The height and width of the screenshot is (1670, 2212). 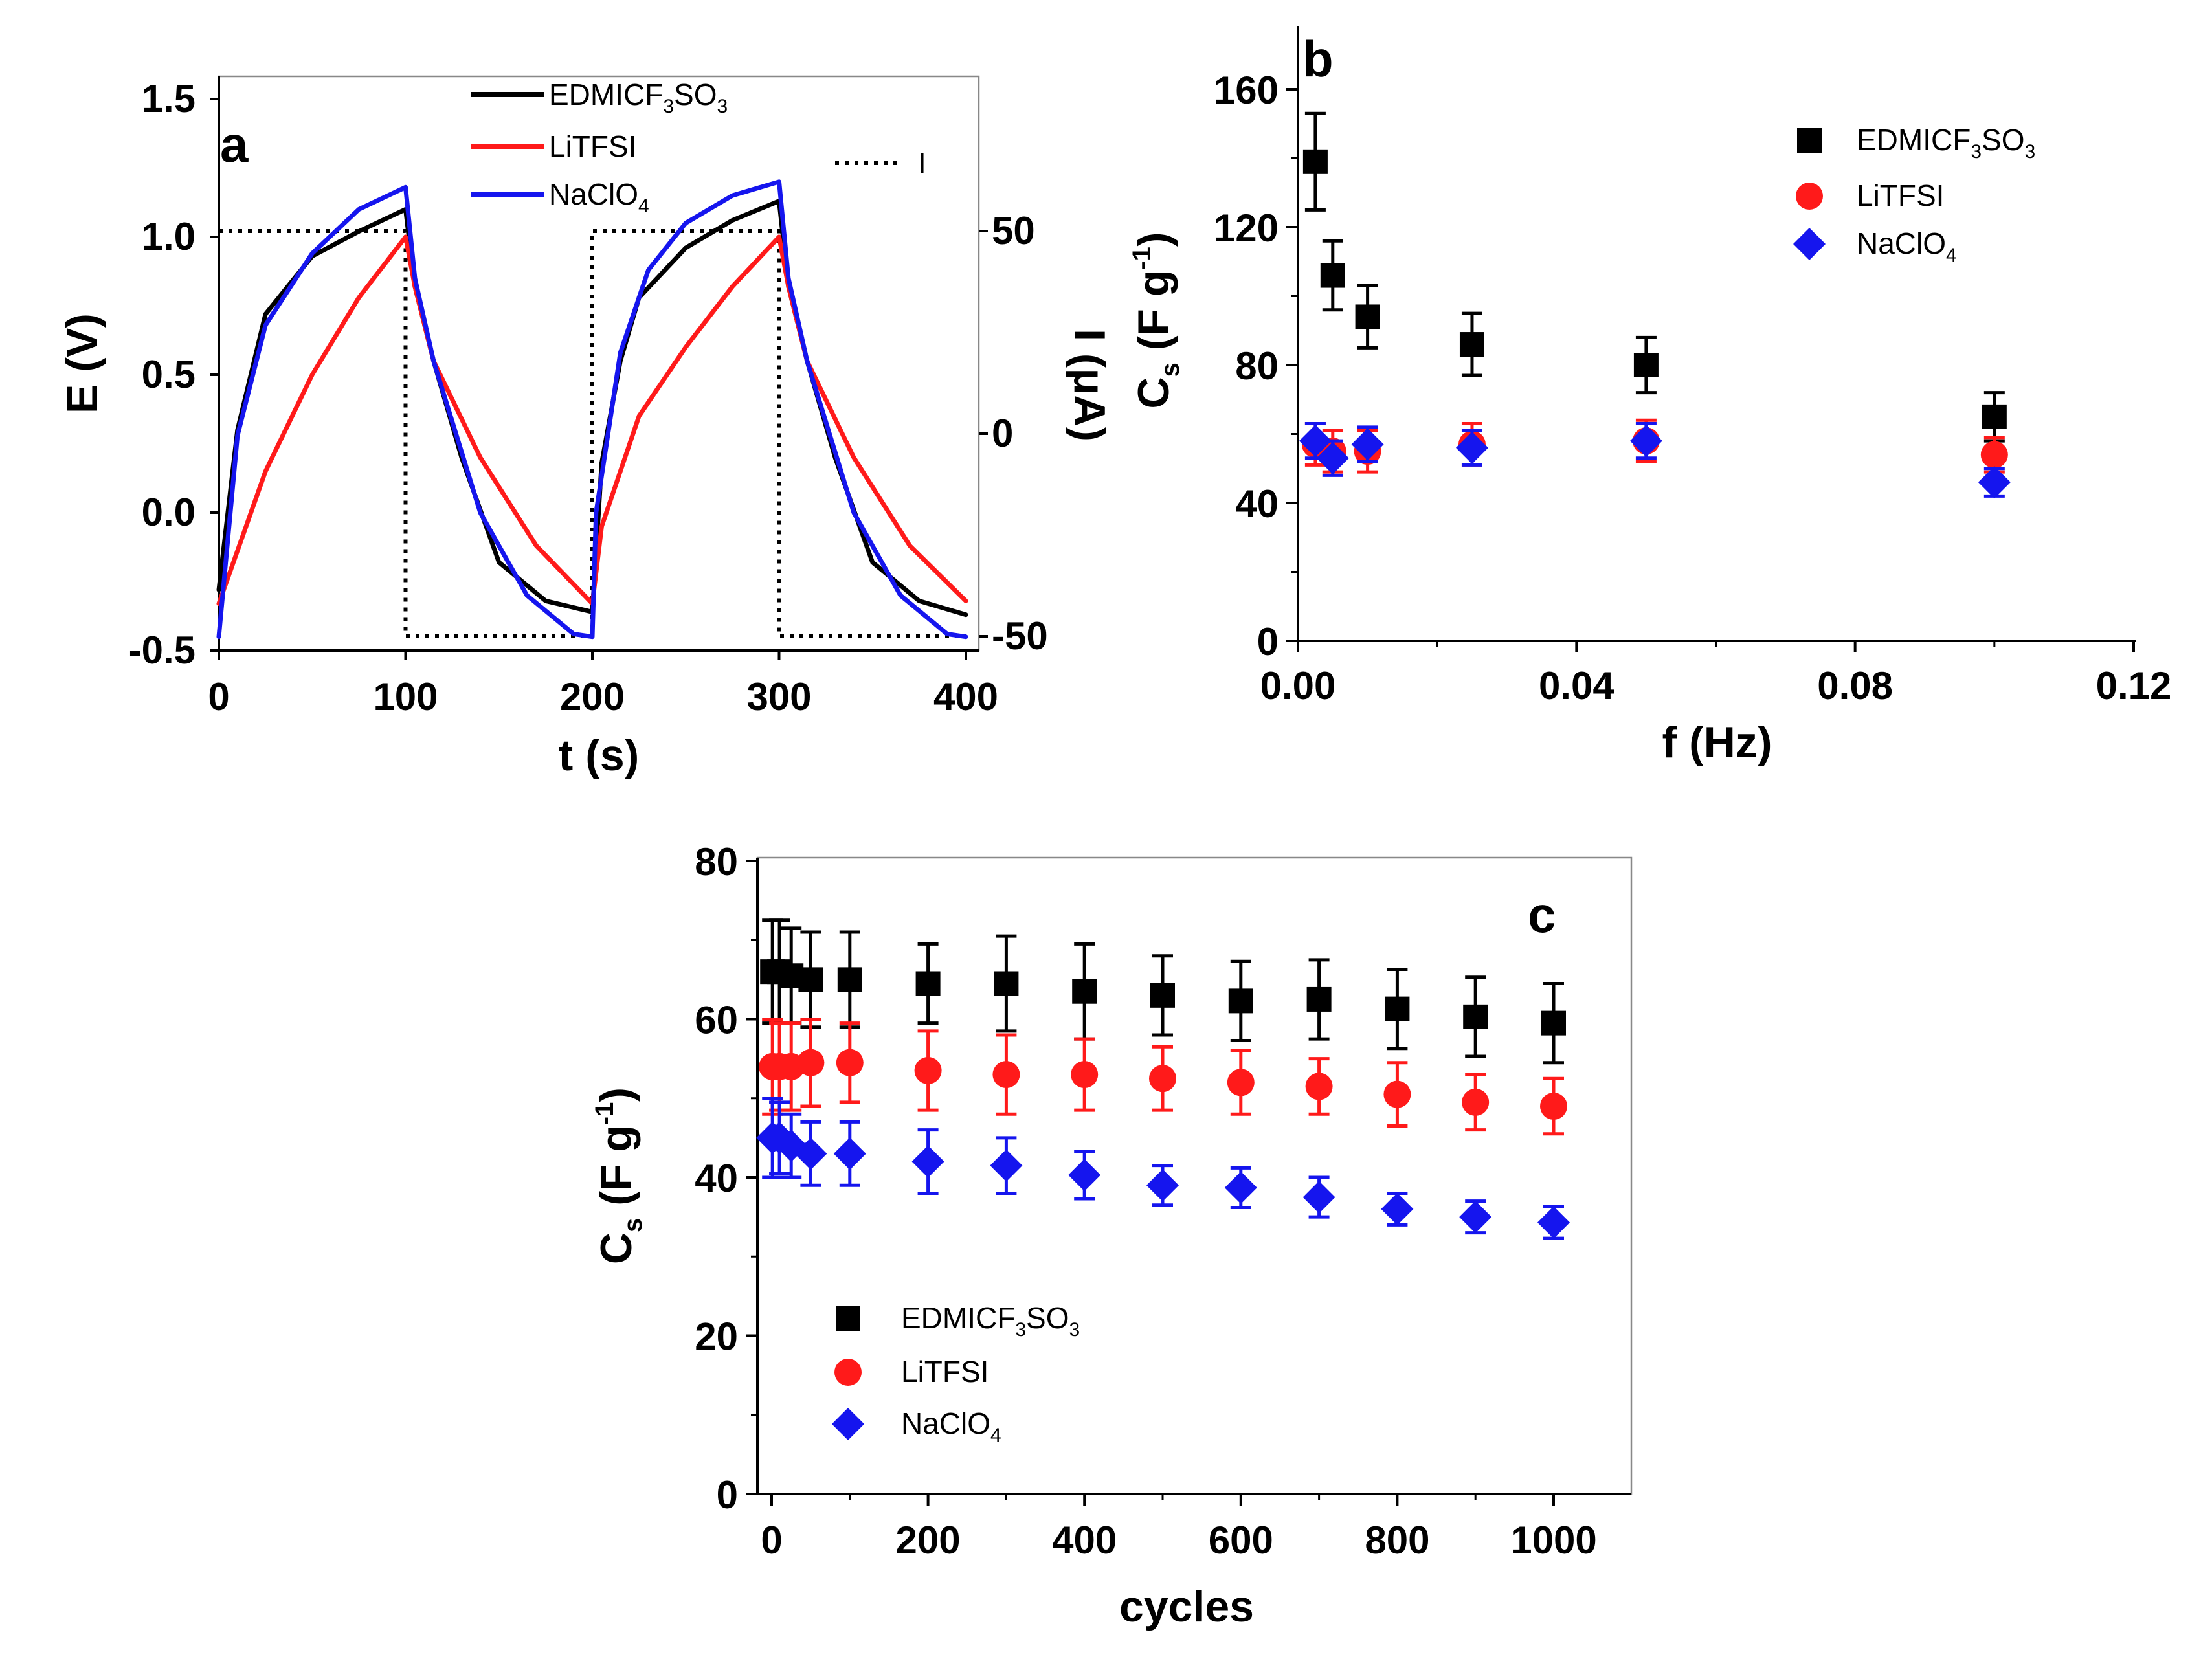 I want to click on x-tick-label: 600, so click(x=1241, y=1541).